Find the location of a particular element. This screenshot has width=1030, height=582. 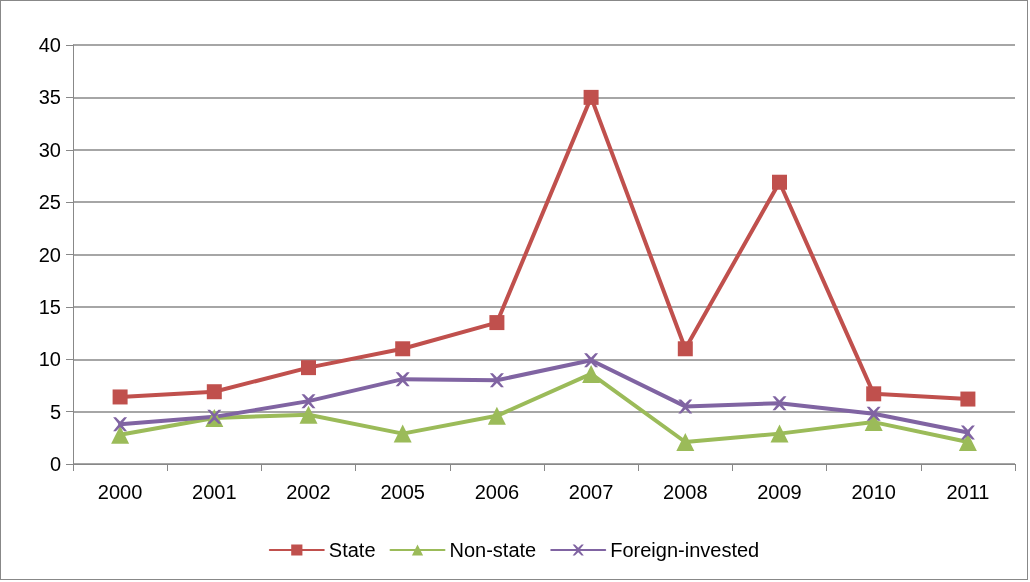

x-tick-label: 2011 is located at coordinates (968, 492).